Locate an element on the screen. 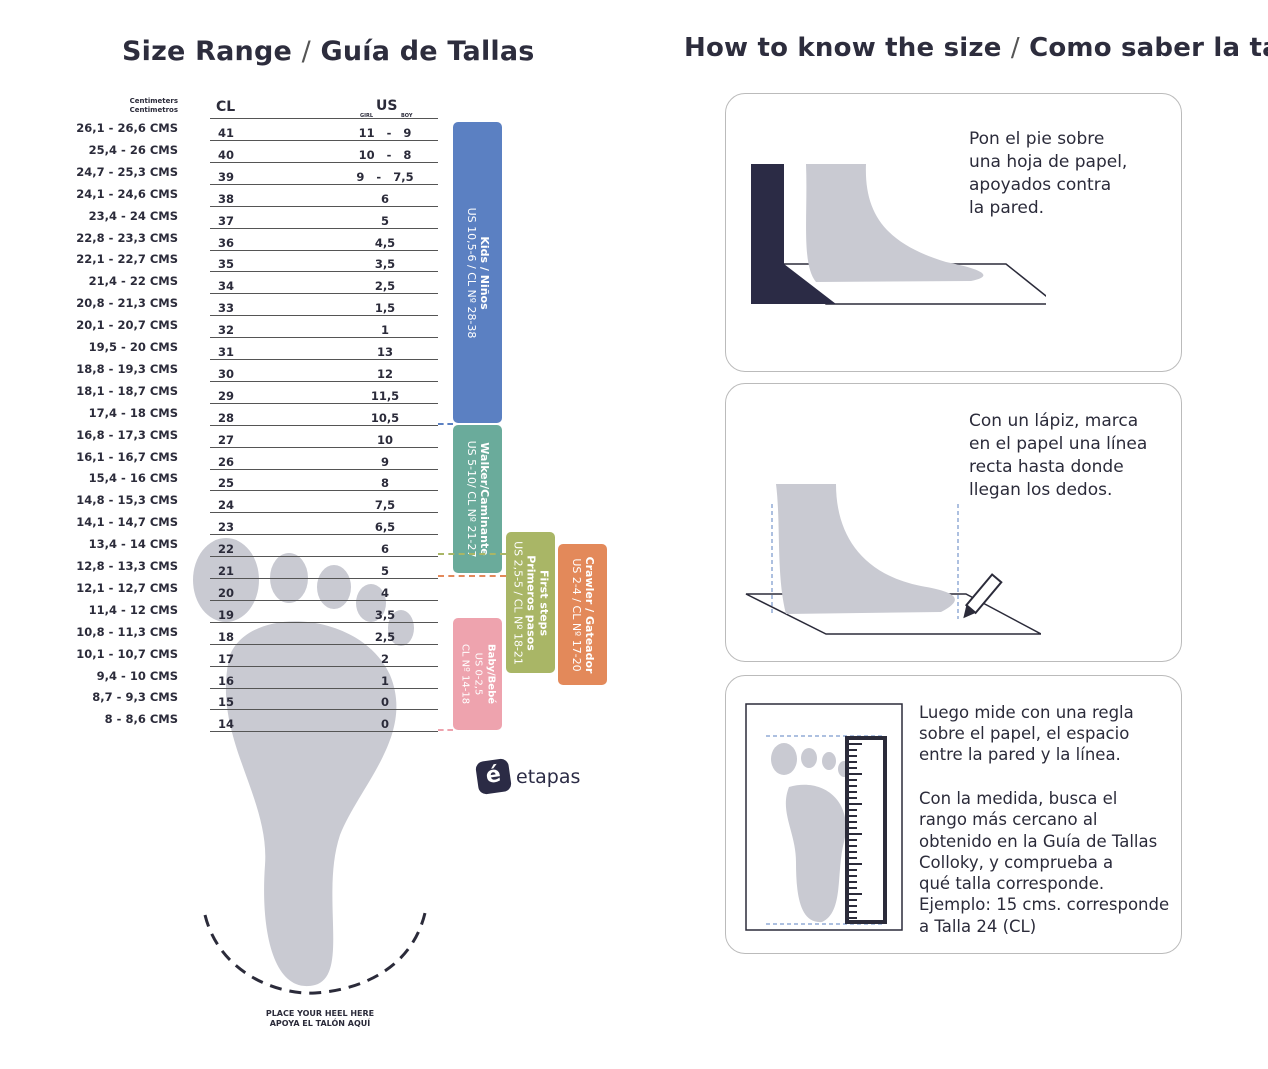  walker-label: Walker/Caminante is located at coordinates (484, 499).